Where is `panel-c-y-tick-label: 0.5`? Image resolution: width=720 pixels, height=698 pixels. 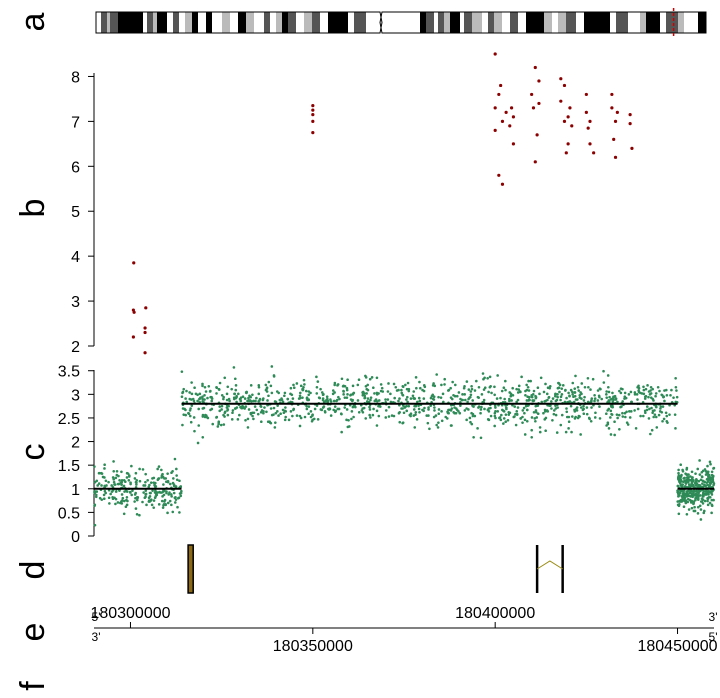 panel-c-y-tick-label: 0.5 is located at coordinates (69, 513).